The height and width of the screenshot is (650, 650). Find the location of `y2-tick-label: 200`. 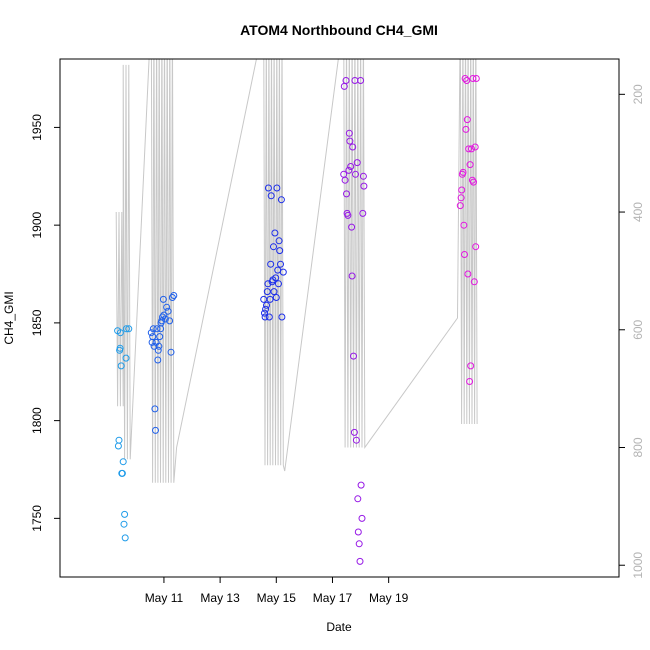

y2-tick-label: 200 is located at coordinates (638, 94).